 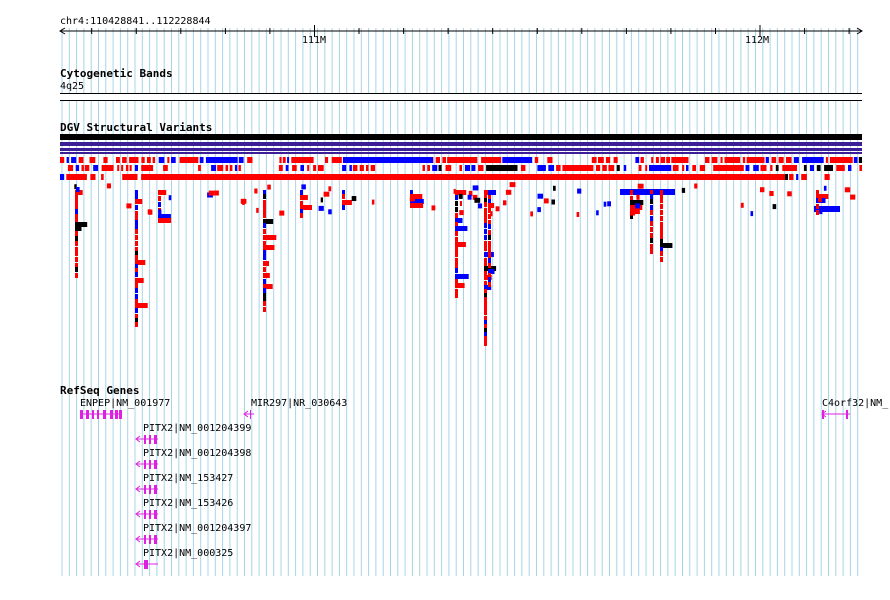 What do you see at coordinates (197, 528) in the screenshot?
I see `gene-label-pitx2-nm-001204397: PITX2|NM_001204397` at bounding box center [197, 528].